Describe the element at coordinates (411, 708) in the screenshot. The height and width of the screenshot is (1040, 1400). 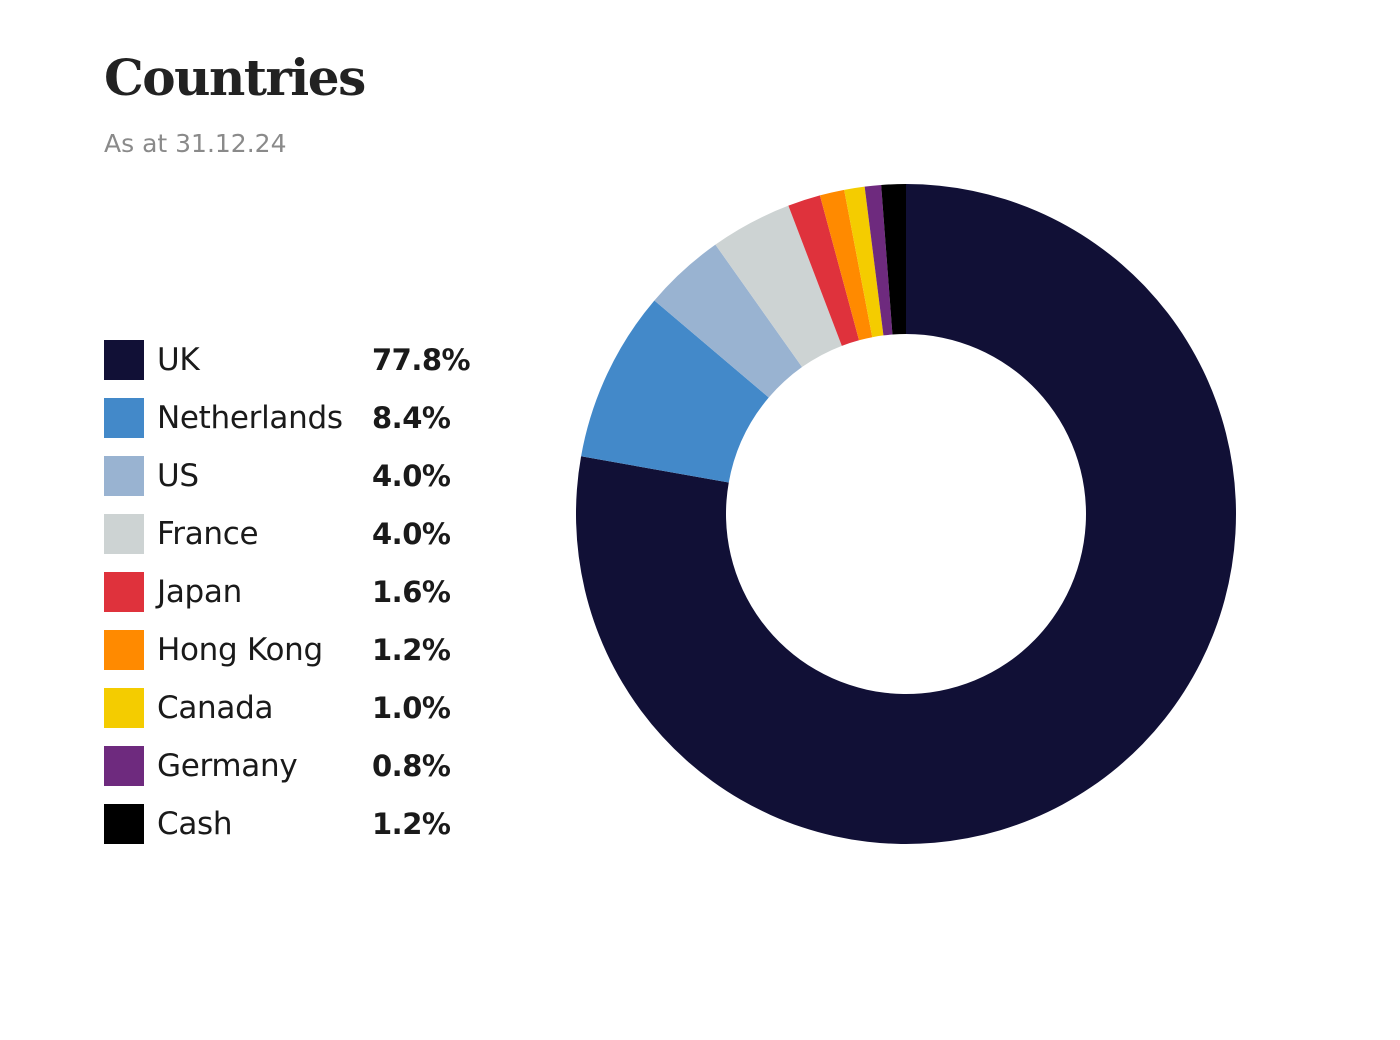
I see `legend-value-canada: 1.0%` at that location.